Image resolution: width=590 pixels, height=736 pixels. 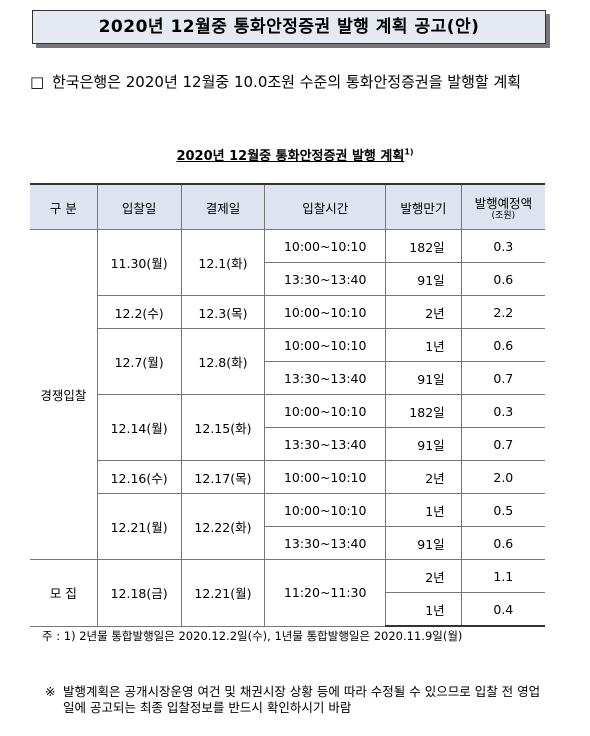 I want to click on table-row: 12.2(수) 12.3(목) 10:00~10:10 2년 2.2, so click(x=287, y=312).